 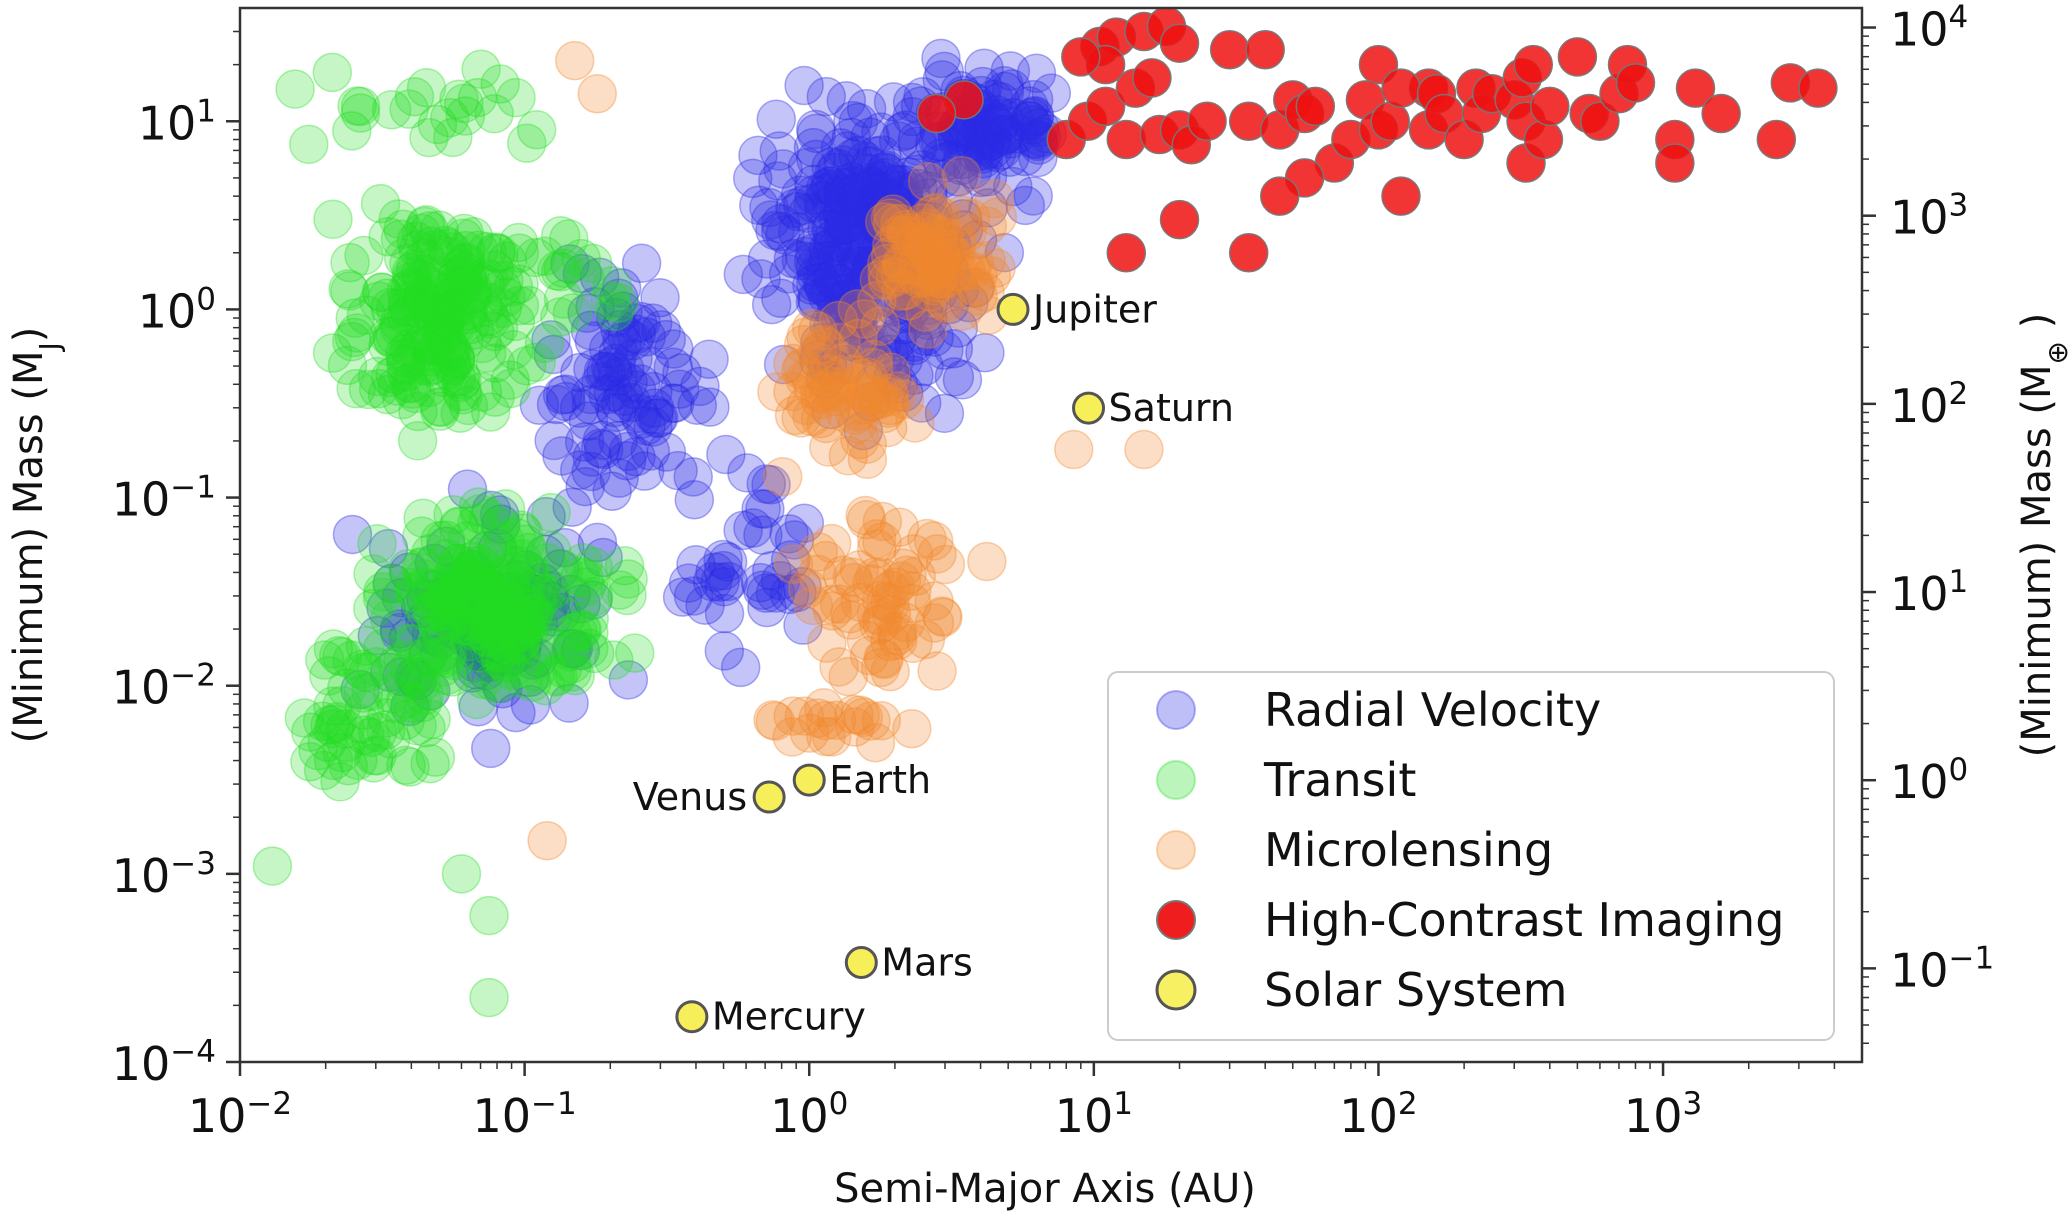 I want to click on planet-label: Venus, so click(x=690, y=797).